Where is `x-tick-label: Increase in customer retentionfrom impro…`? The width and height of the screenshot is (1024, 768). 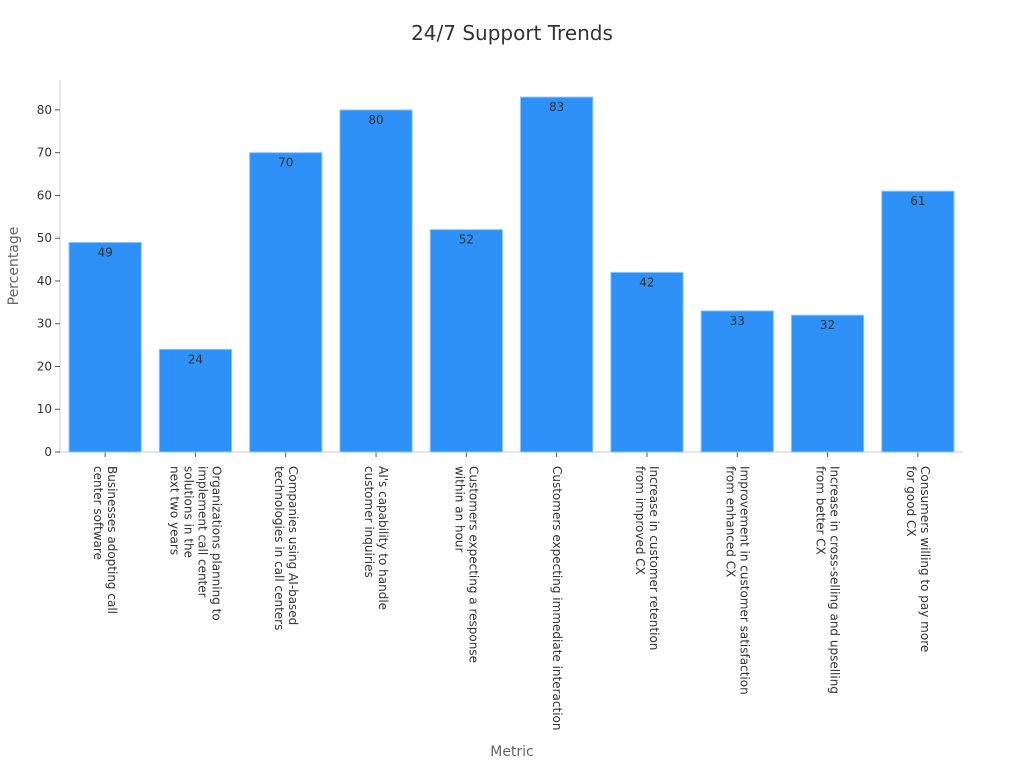 x-tick-label: Increase in customer retentionfrom impro… is located at coordinates (647, 558).